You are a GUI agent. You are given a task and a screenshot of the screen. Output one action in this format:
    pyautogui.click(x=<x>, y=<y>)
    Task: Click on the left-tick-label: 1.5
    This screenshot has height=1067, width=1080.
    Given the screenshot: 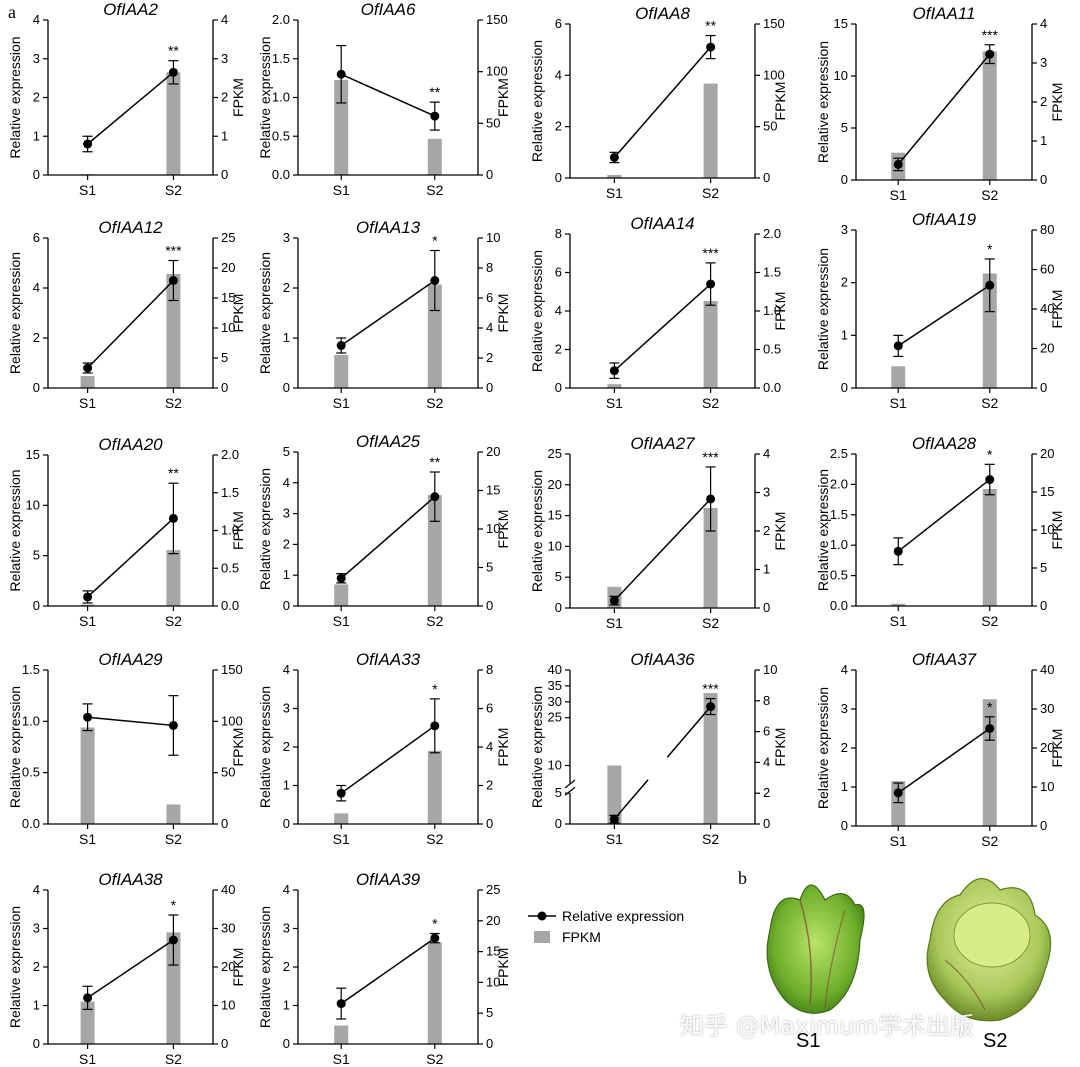 What is the action you would take?
    pyautogui.click(x=839, y=514)
    